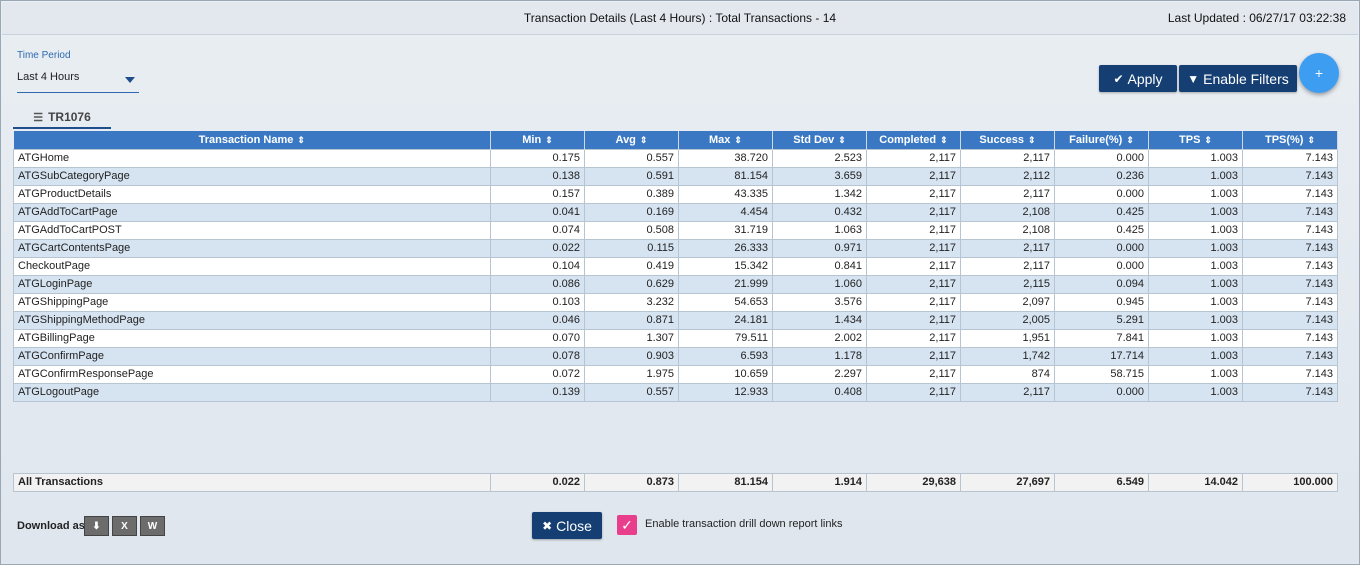 The height and width of the screenshot is (565, 1360). I want to click on column-header: TPS(%) ⇕, so click(1290, 140).